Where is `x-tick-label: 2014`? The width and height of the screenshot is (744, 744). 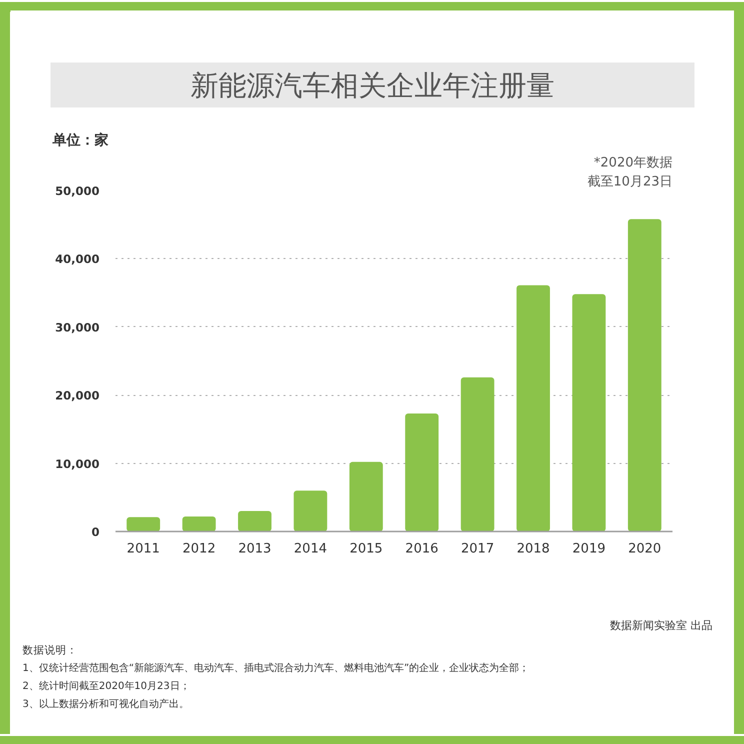
x-tick-label: 2014 is located at coordinates (310, 549).